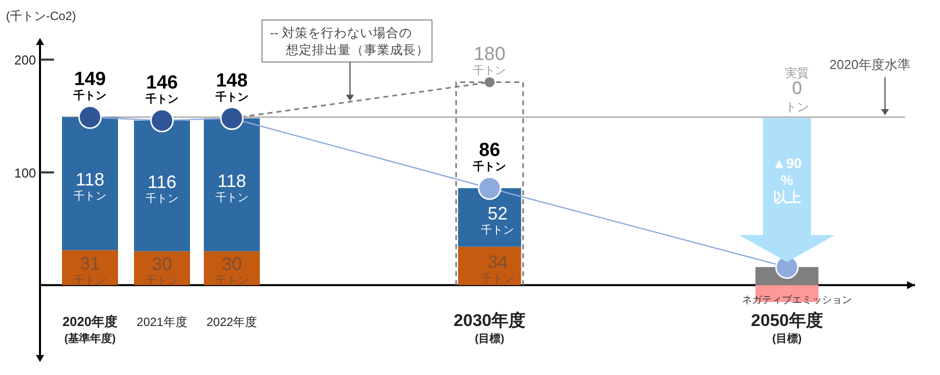 This screenshot has width=940, height=375. What do you see at coordinates (162, 188) in the screenshot?
I see `data-label: 116千トン` at bounding box center [162, 188].